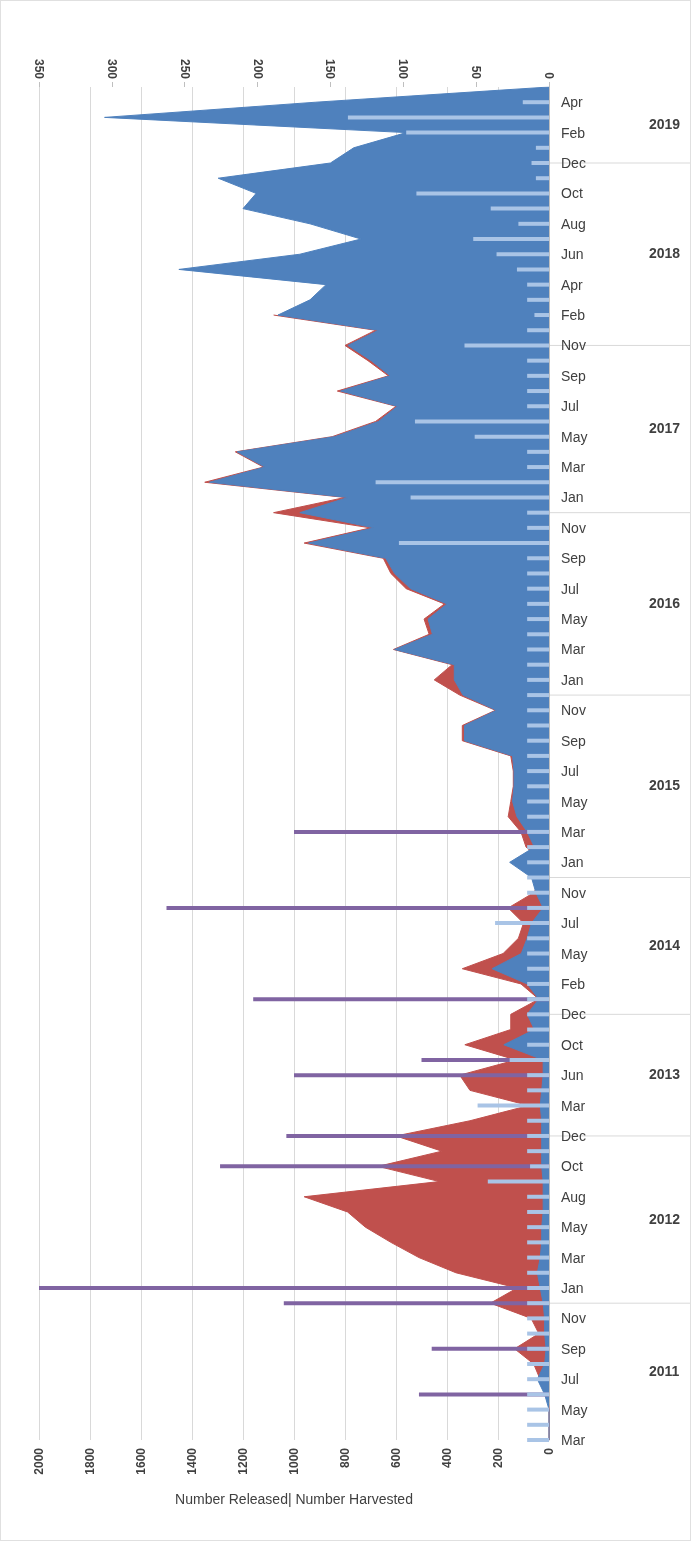 This screenshot has height=1541, width=691. Describe the element at coordinates (39, 69) in the screenshot. I see `x2-tick-label: 350` at that location.